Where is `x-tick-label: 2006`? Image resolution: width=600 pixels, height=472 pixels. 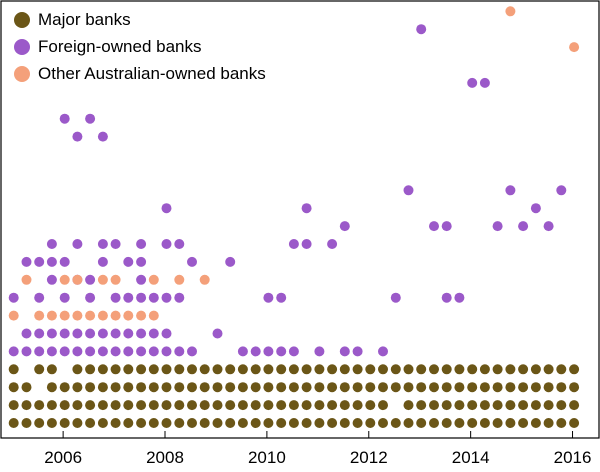 x-tick-label: 2006 is located at coordinates (63, 457).